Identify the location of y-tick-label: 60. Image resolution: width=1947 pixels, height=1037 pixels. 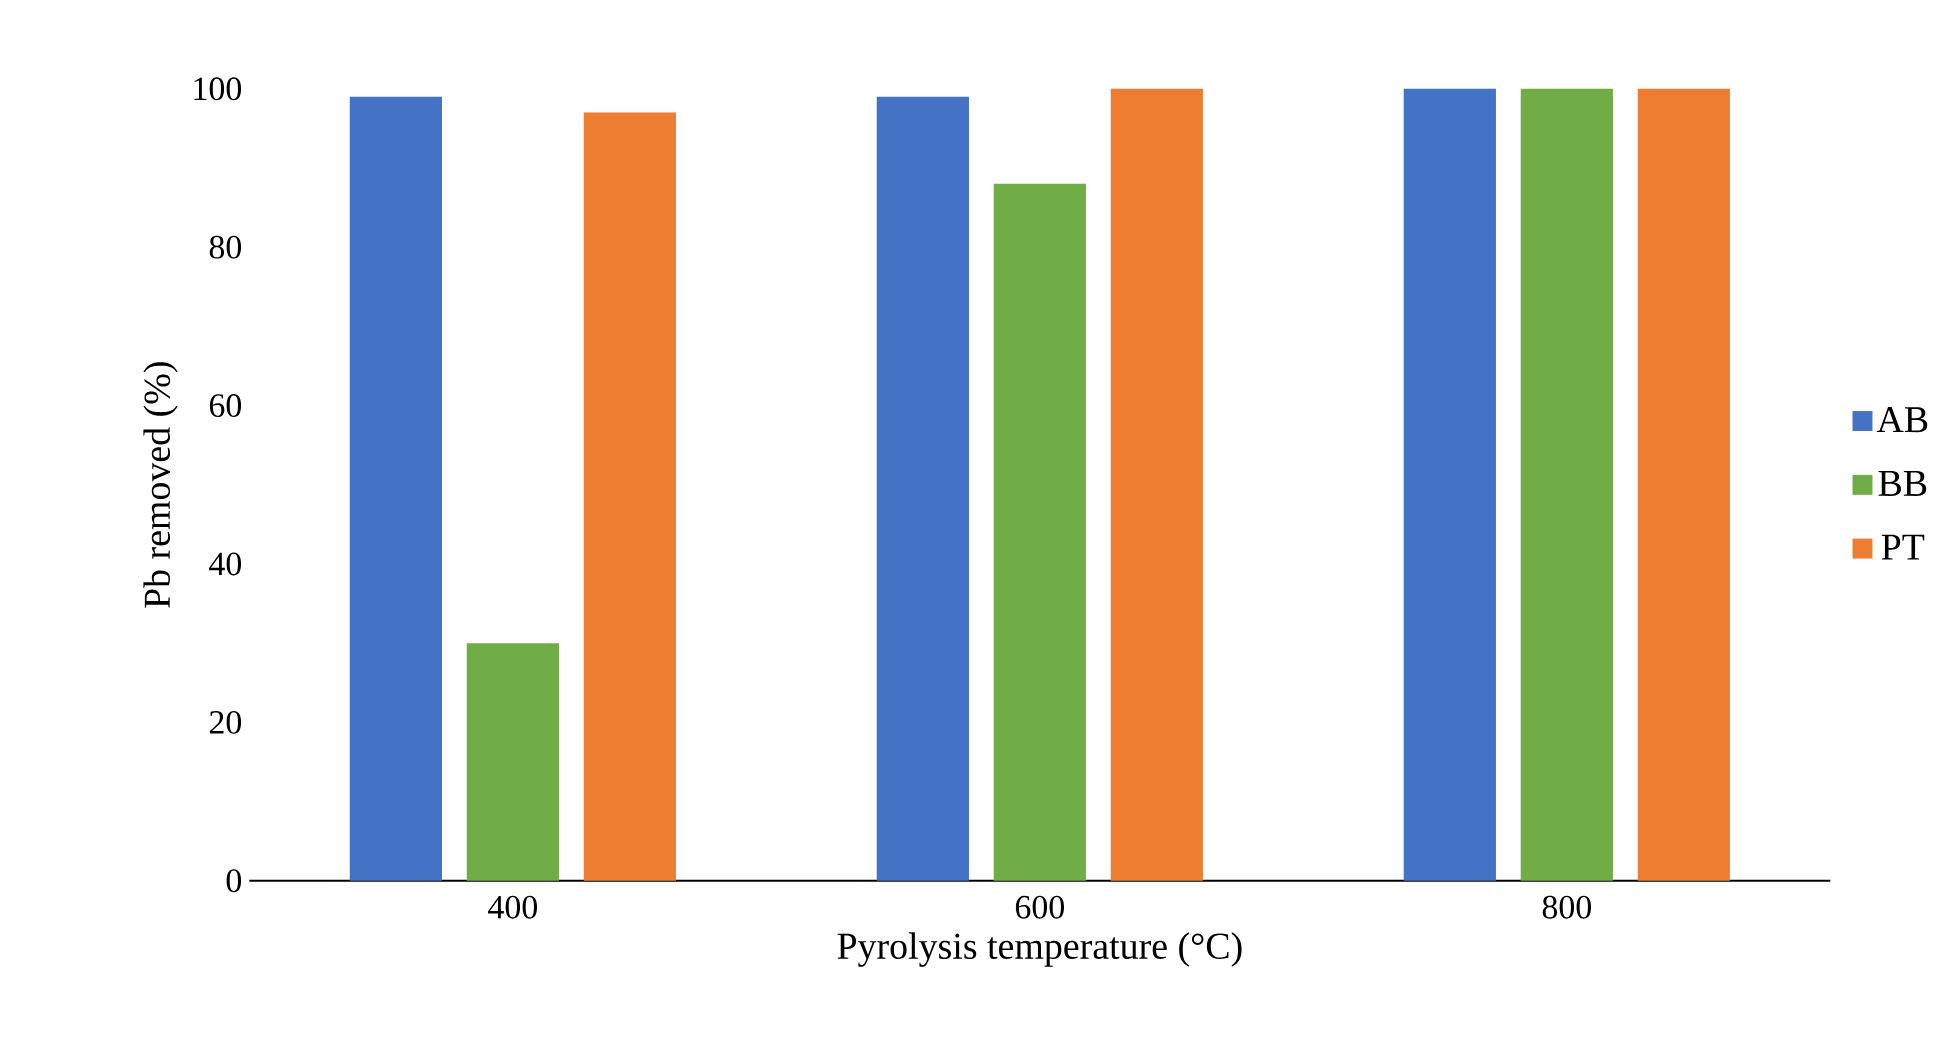
(225, 405).